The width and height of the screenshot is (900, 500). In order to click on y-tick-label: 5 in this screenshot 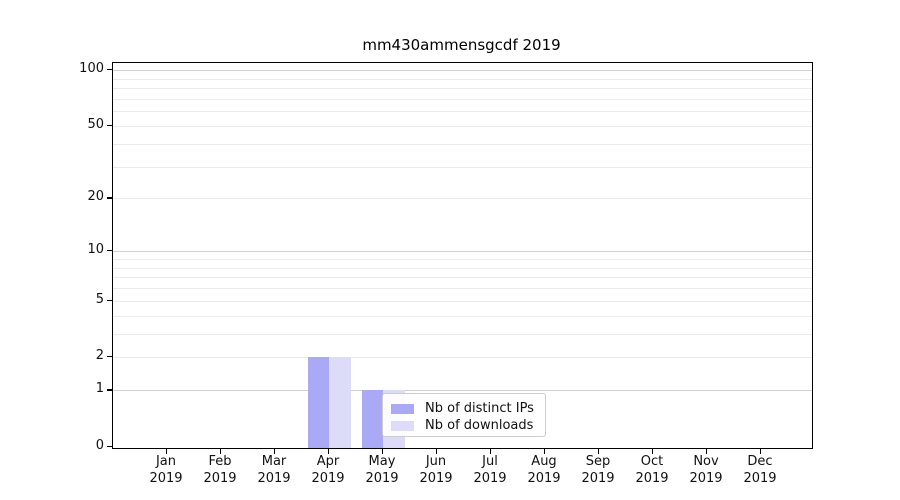, I will do `click(99, 299)`.